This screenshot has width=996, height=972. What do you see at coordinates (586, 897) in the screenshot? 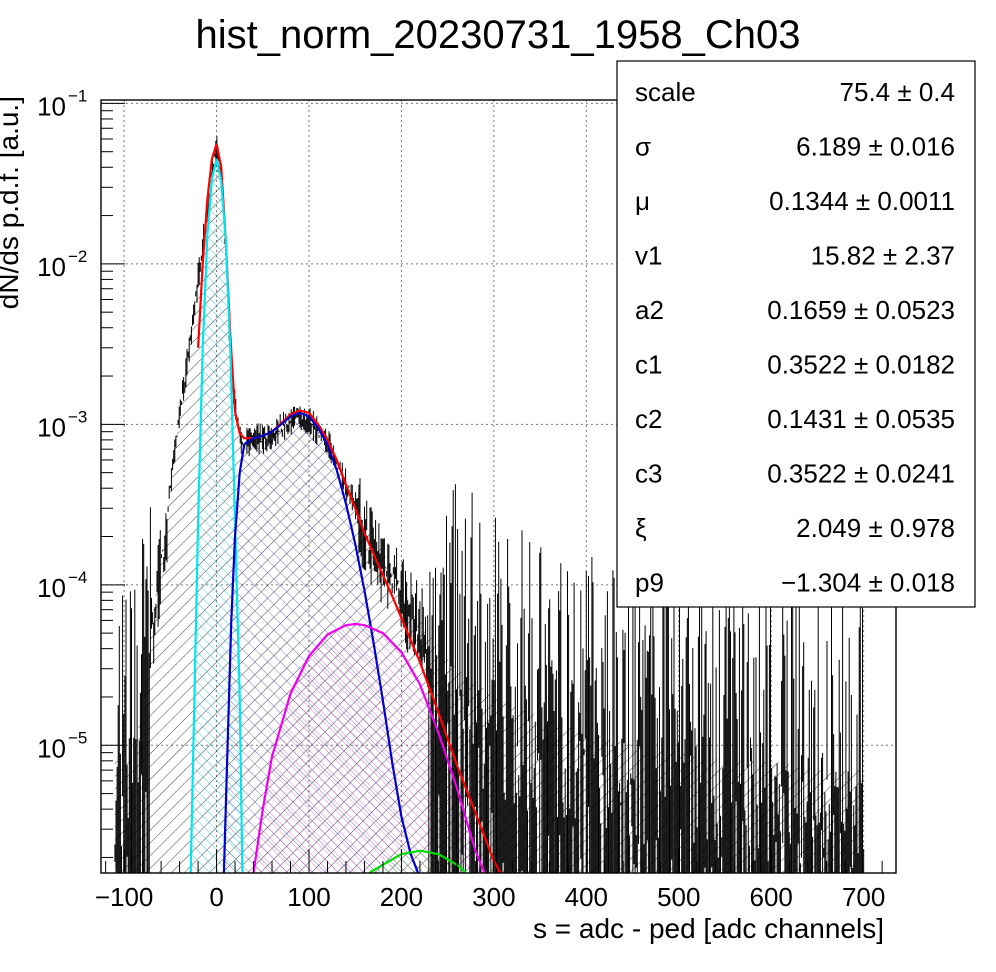
I see `x-tick-label: 400` at bounding box center [586, 897].